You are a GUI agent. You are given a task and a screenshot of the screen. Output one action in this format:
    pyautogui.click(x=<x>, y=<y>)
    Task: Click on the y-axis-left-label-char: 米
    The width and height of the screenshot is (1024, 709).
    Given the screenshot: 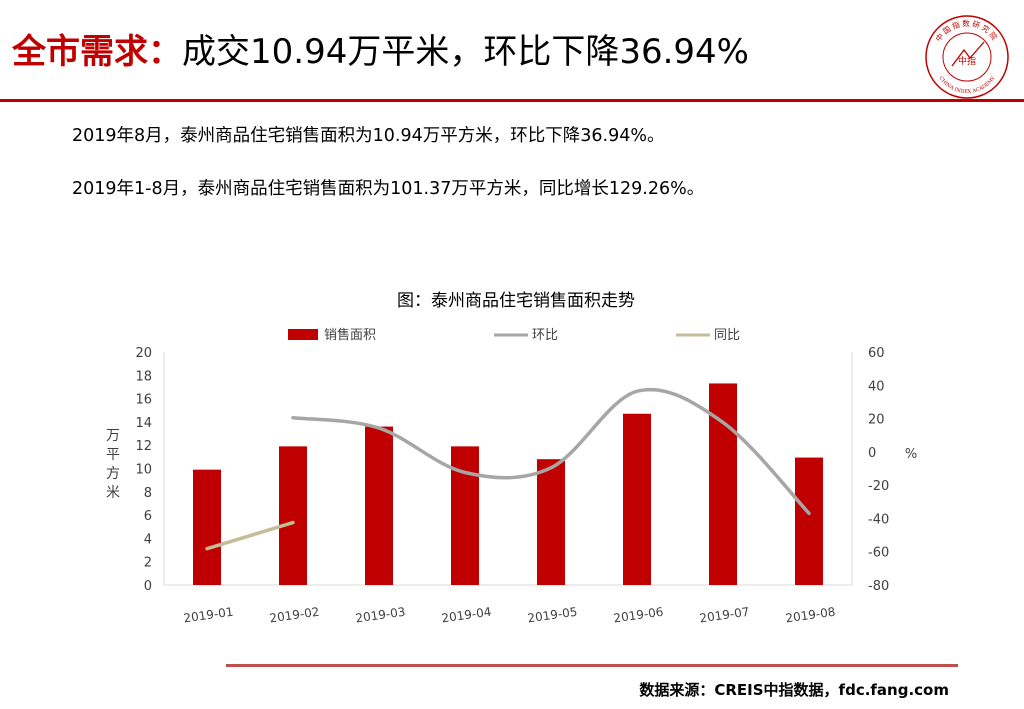 What is the action you would take?
    pyautogui.click(x=113, y=493)
    